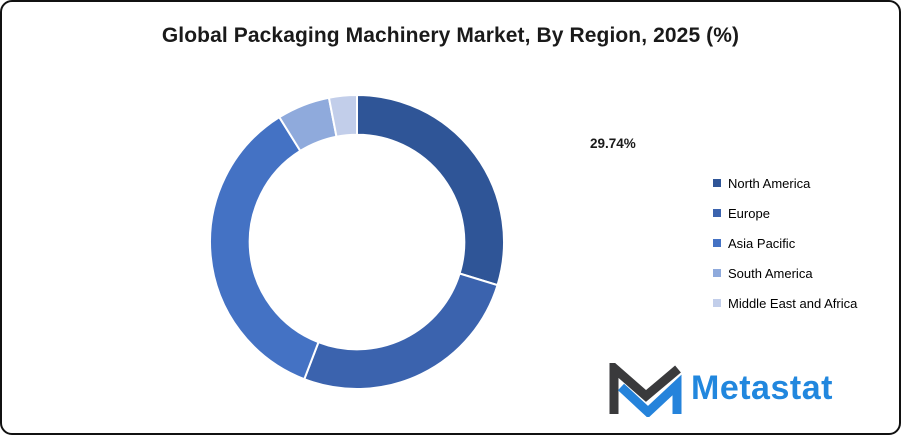  I want to click on donut-segment-north-america, so click(430, 190).